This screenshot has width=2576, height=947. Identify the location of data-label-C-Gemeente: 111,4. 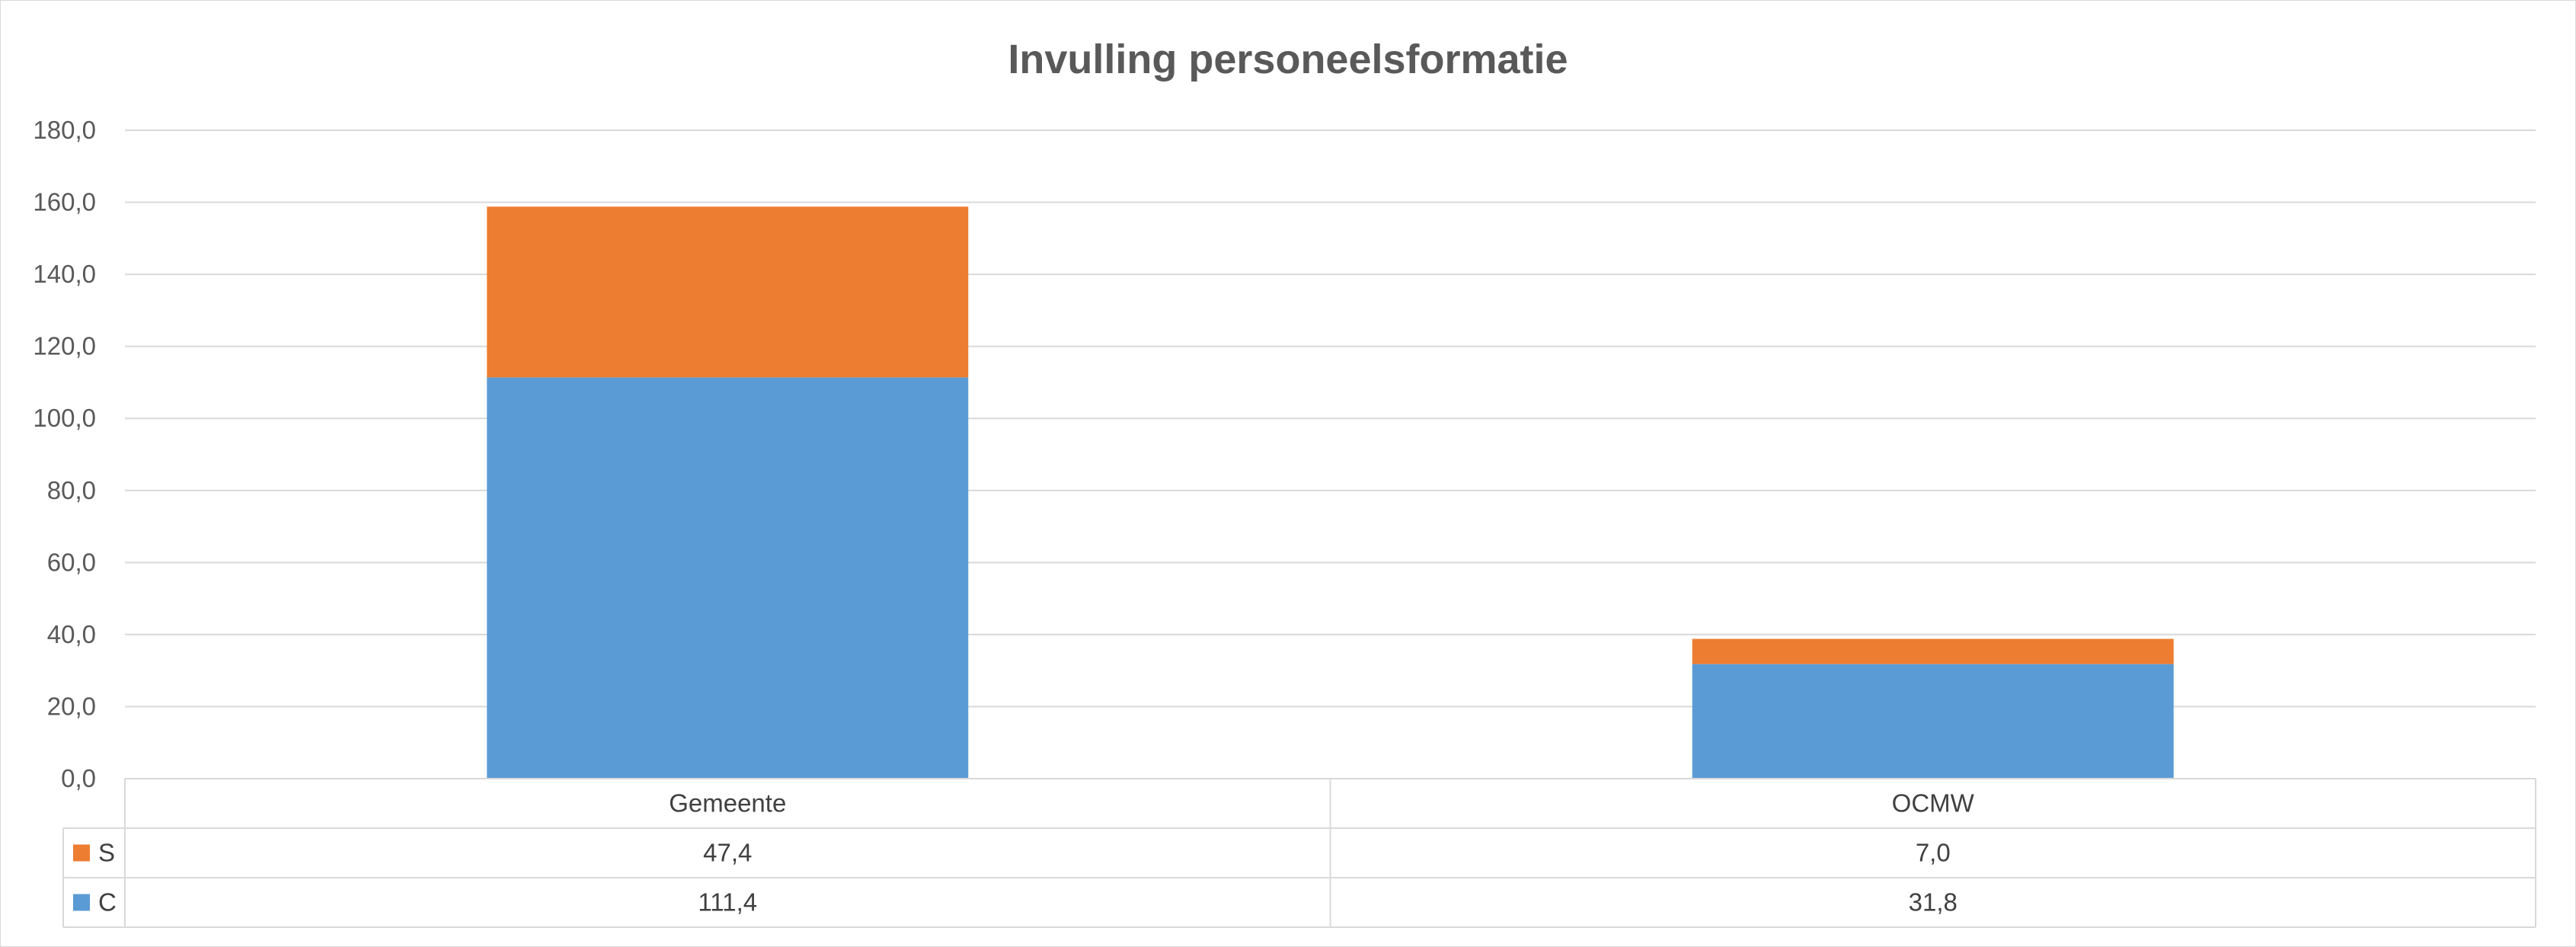
(728, 902).